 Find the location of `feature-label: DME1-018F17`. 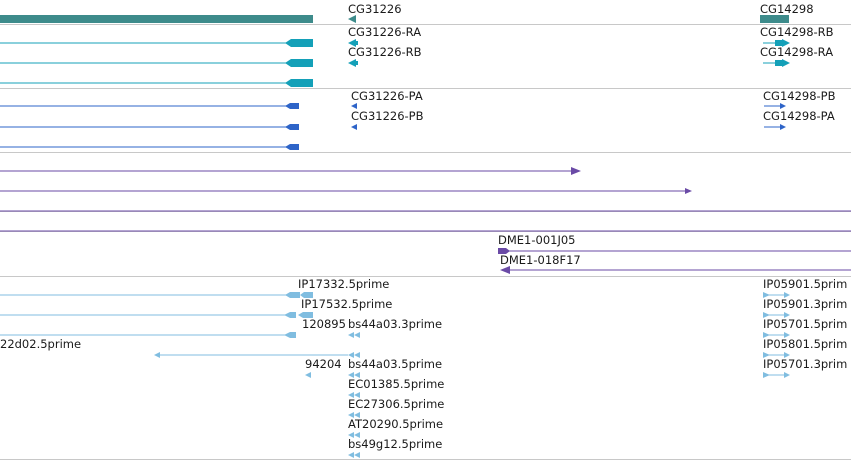

feature-label: DME1-018F17 is located at coordinates (540, 260).